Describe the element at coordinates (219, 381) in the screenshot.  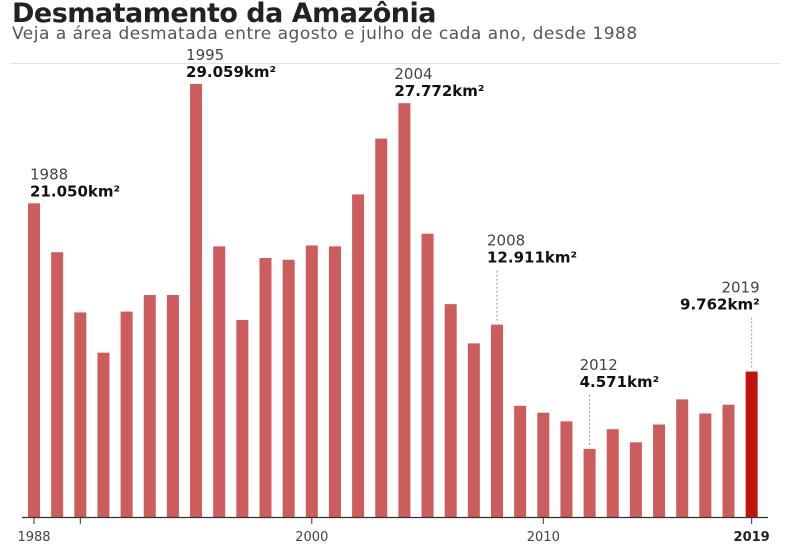
I see `bar-1996` at that location.